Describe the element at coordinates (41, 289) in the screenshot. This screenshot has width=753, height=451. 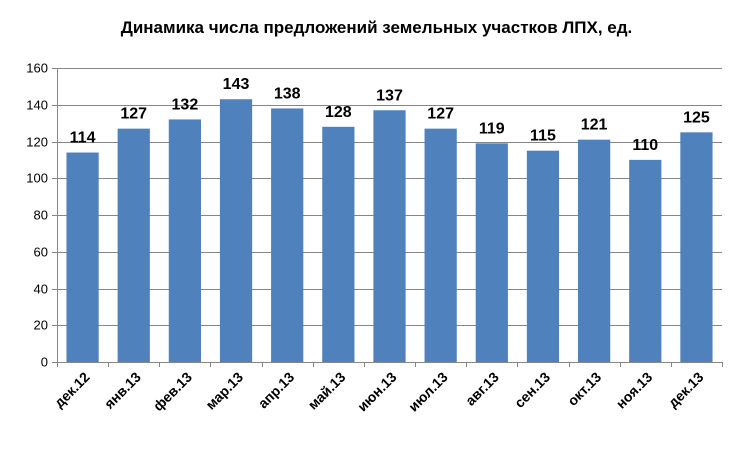
I see `y-tick-label: 40` at that location.